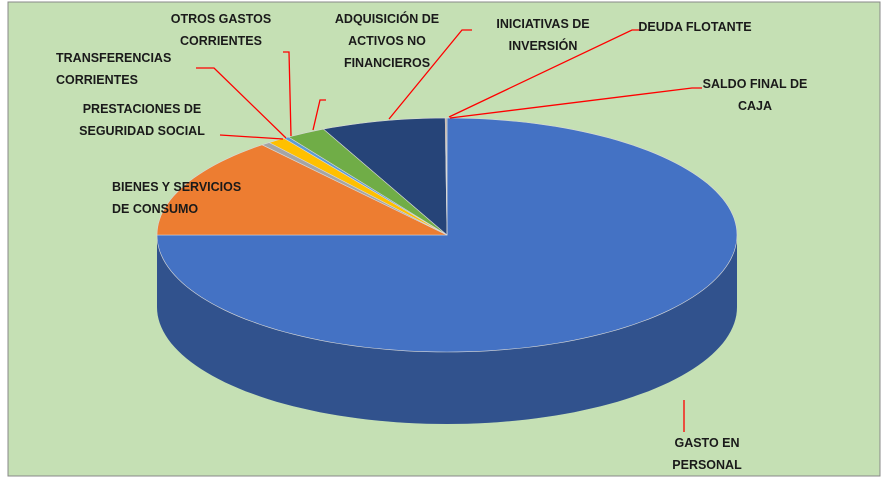 This screenshot has height=478, width=889. What do you see at coordinates (177, 198) in the screenshot?
I see `data-label: BIENES Y SERVICIOS DE CONSUMO` at bounding box center [177, 198].